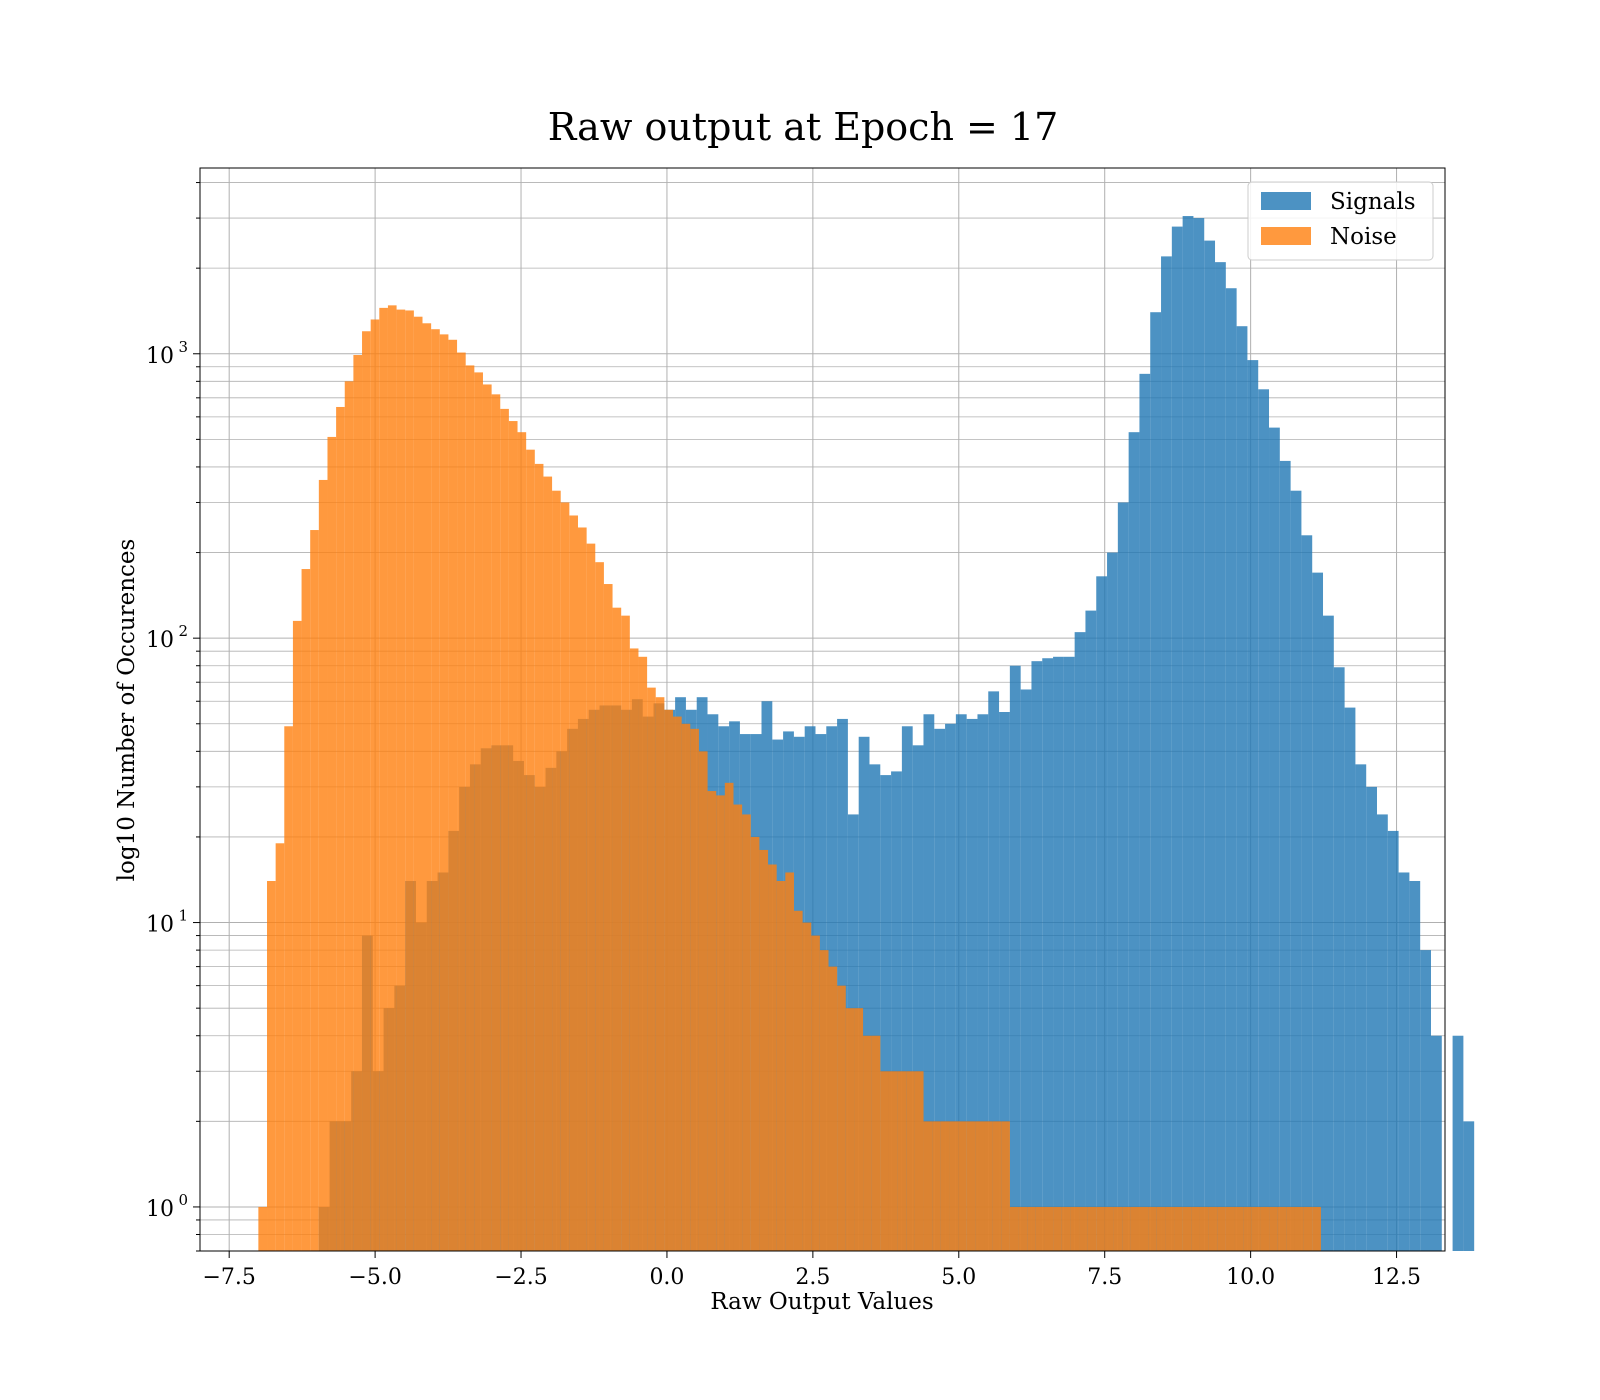  What do you see at coordinates (958, 1277) in the screenshot?
I see `x-tick-label: 5.0` at bounding box center [958, 1277].